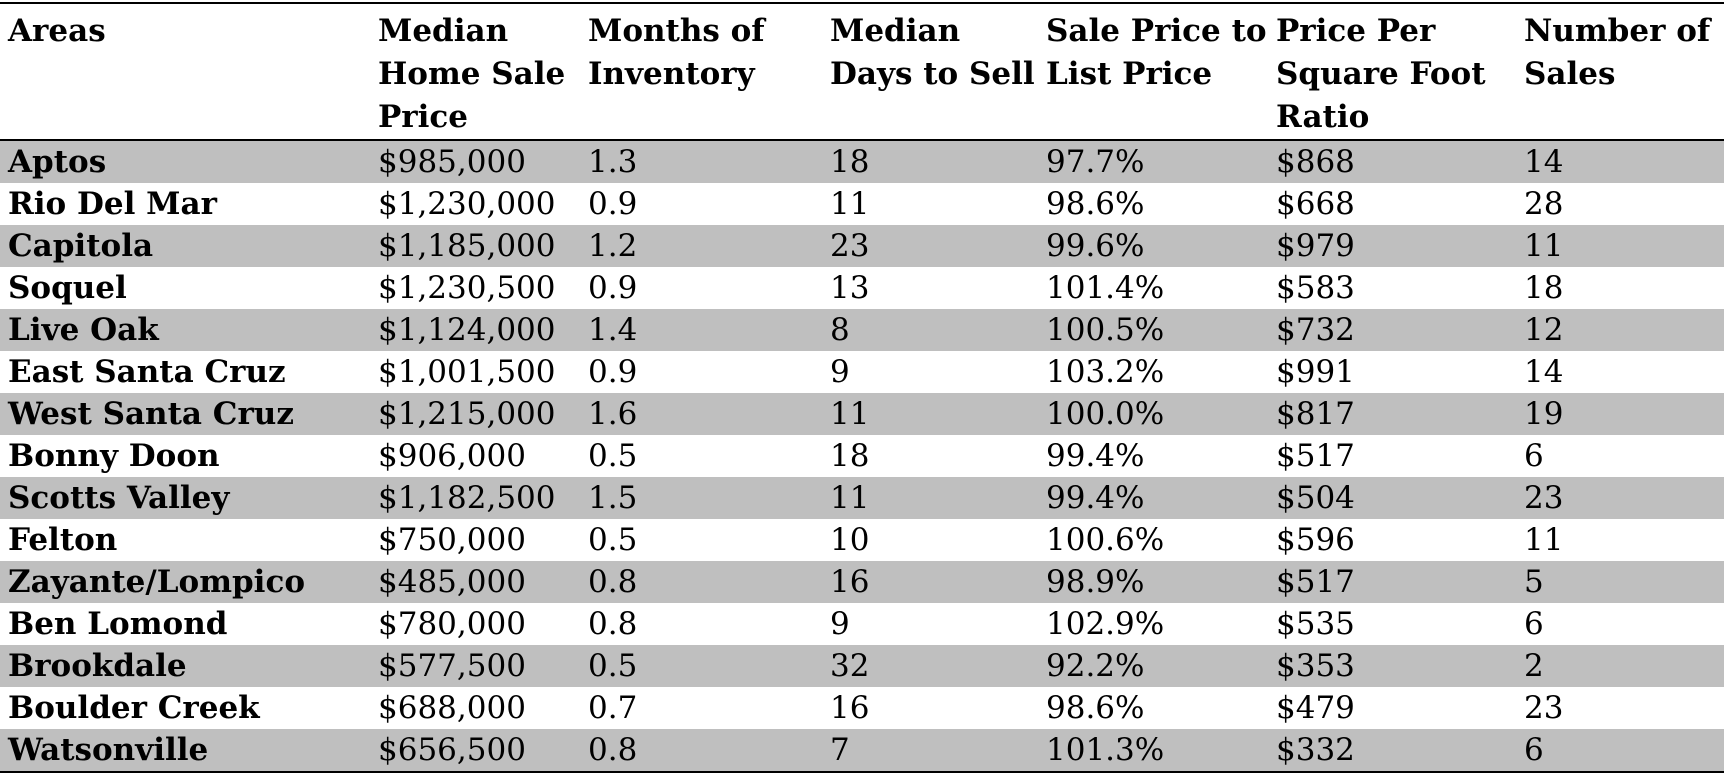 The width and height of the screenshot is (1724, 776). Describe the element at coordinates (1153, 414) in the screenshot. I see `cell-sale-to-list-ratio: 100.0%` at that location.